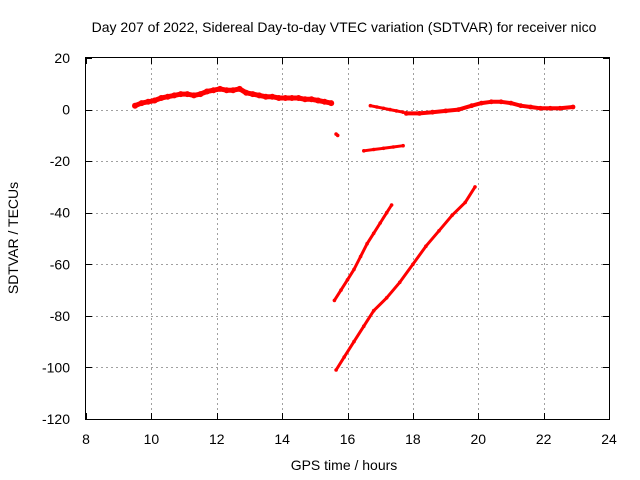  What do you see at coordinates (217, 439) in the screenshot?
I see `x-tick-label: 12` at bounding box center [217, 439].